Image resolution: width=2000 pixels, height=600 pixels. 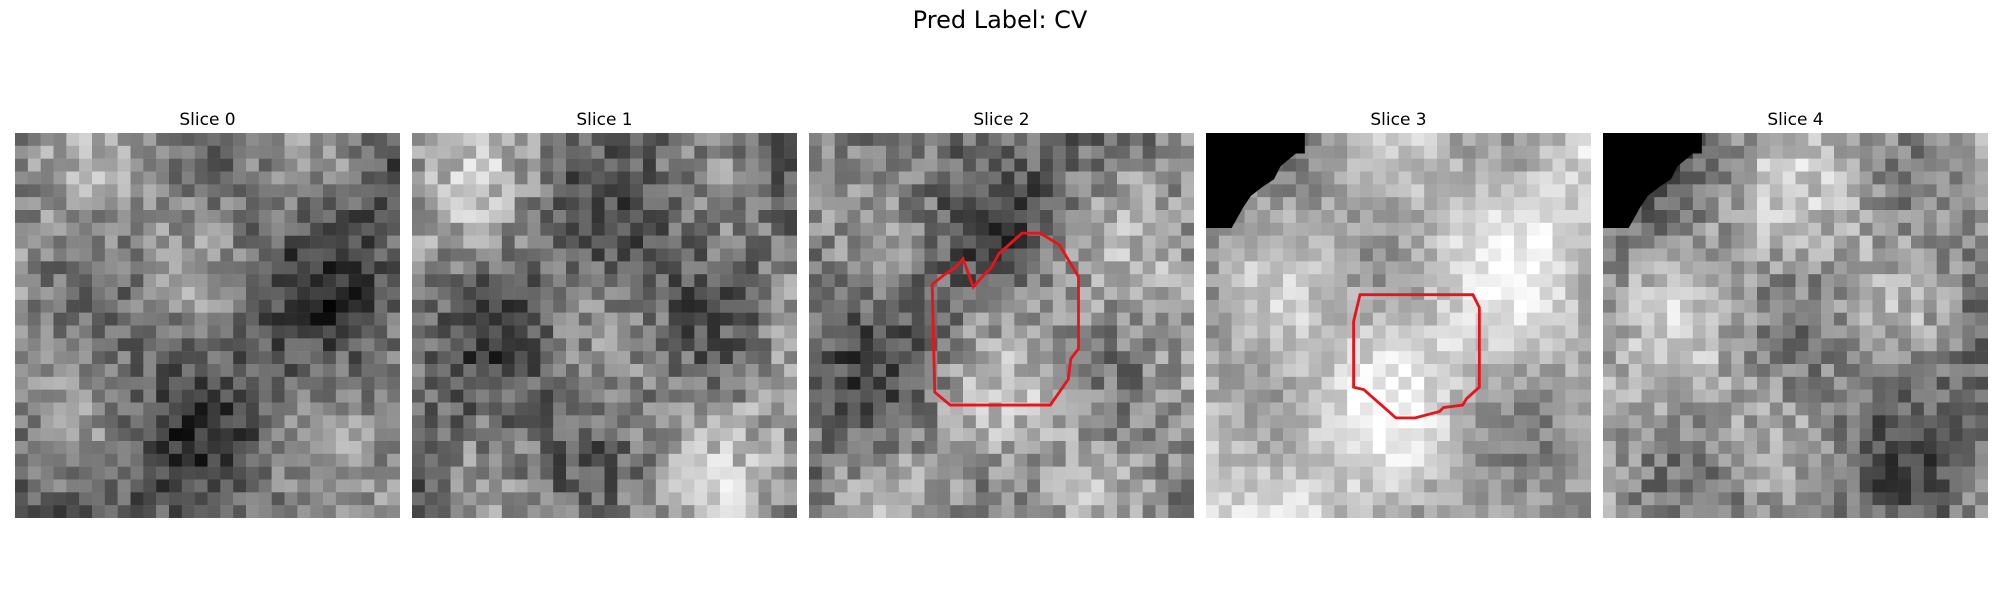 I want to click on figure-title: Pred Label: CV, so click(x=1000, y=20).